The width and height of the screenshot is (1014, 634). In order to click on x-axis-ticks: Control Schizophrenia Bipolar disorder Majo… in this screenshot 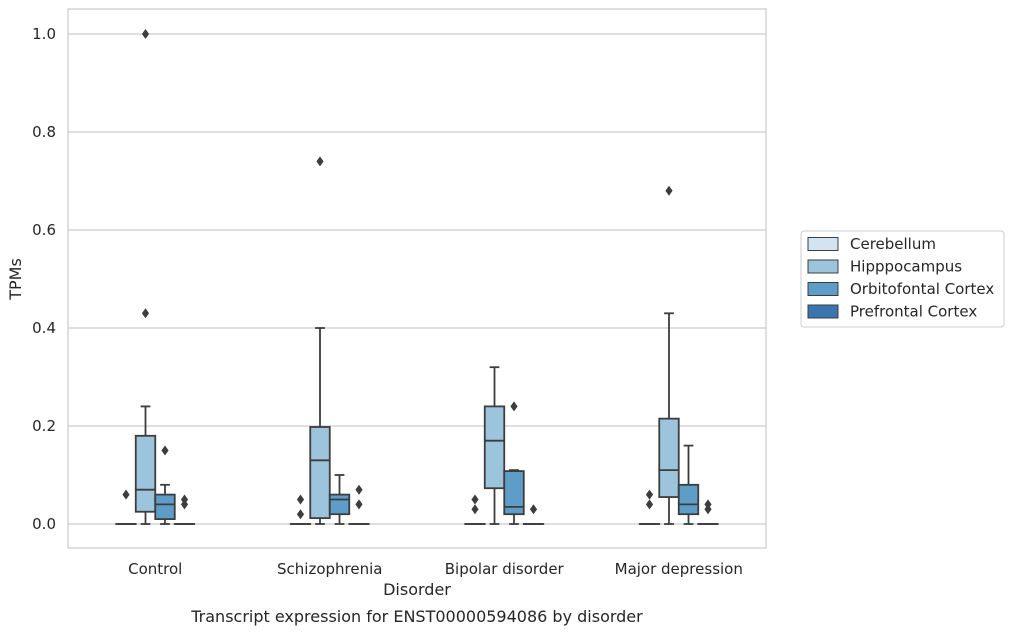, I will do `click(435, 569)`.